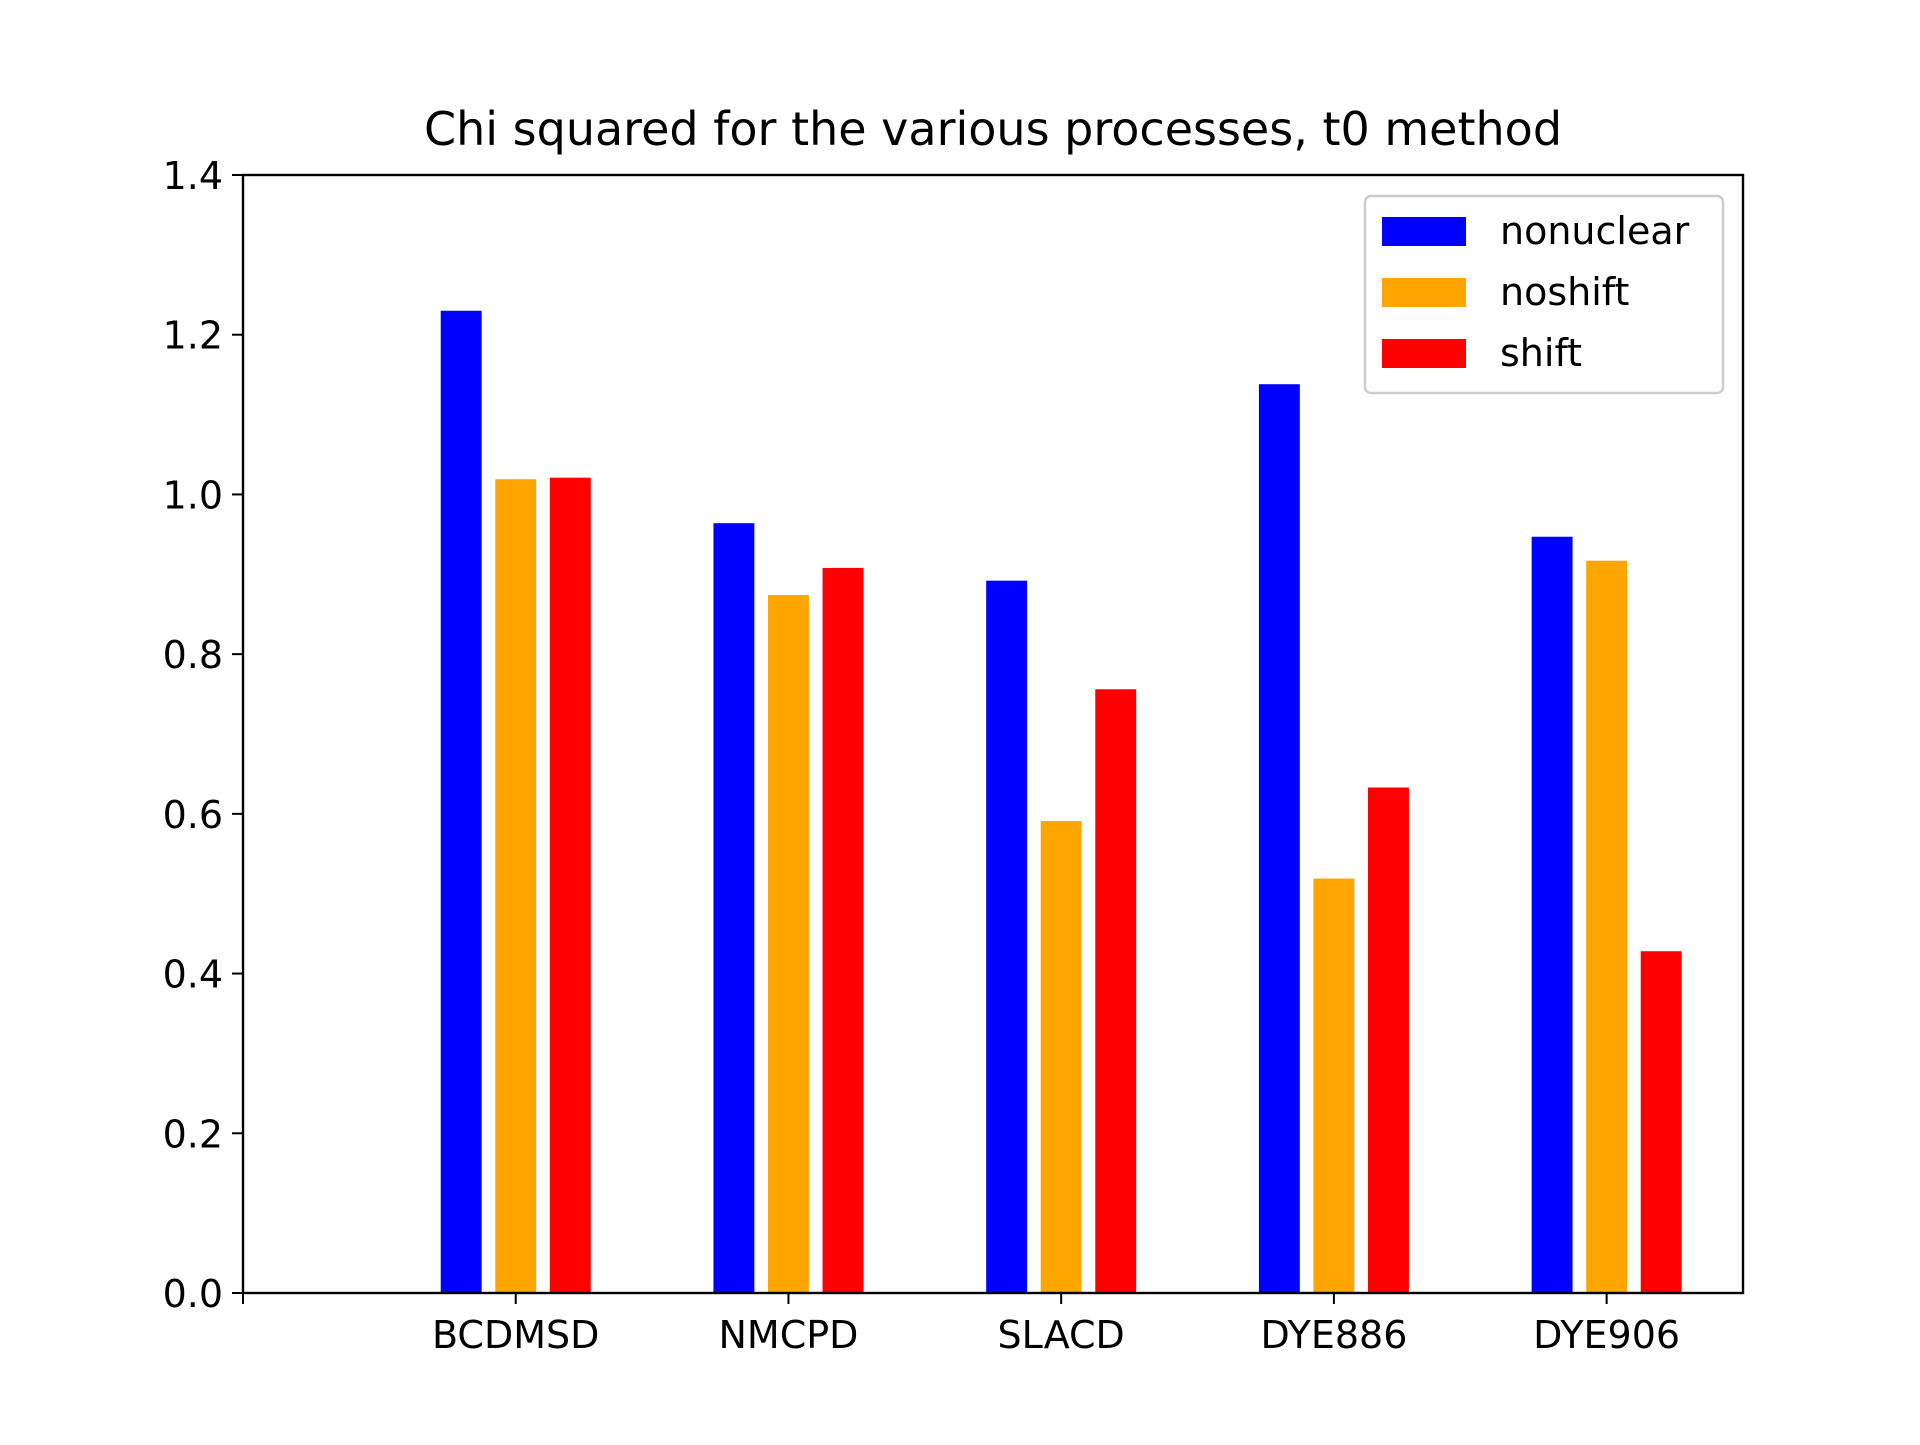 The height and width of the screenshot is (1445, 1920). Describe the element at coordinates (570, 885) in the screenshot. I see `bar-shift-bcdmsd` at that location.